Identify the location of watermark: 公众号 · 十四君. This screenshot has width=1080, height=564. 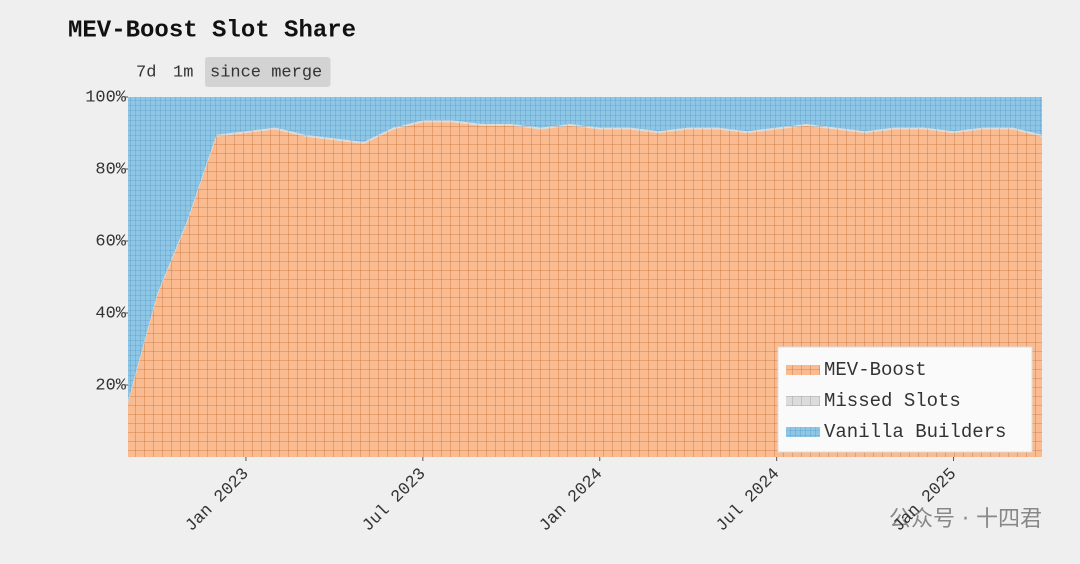
(965, 519).